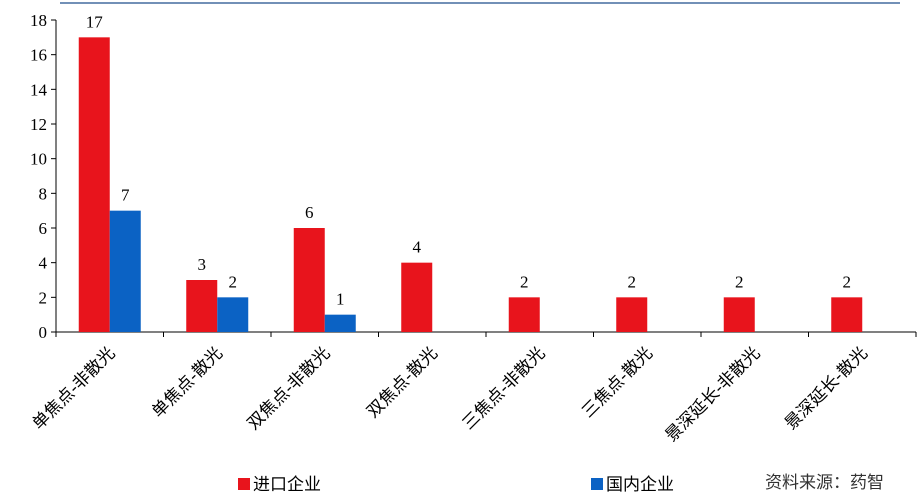  What do you see at coordinates (287, 485) in the screenshot?
I see `legend-label: 进口企业` at bounding box center [287, 485].